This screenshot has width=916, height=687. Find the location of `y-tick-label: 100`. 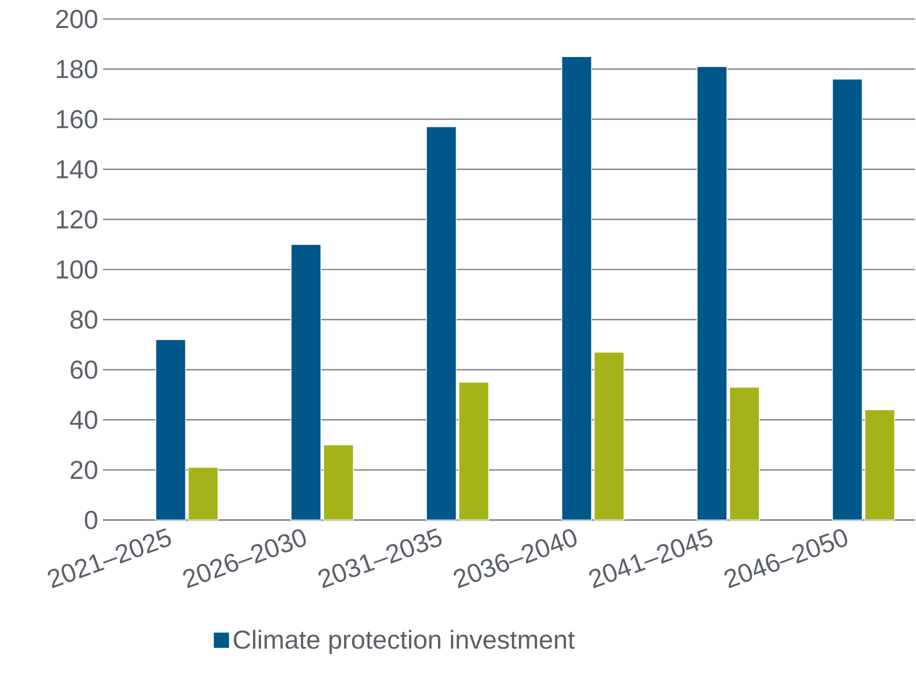

y-tick-label: 100 is located at coordinates (77, 269).